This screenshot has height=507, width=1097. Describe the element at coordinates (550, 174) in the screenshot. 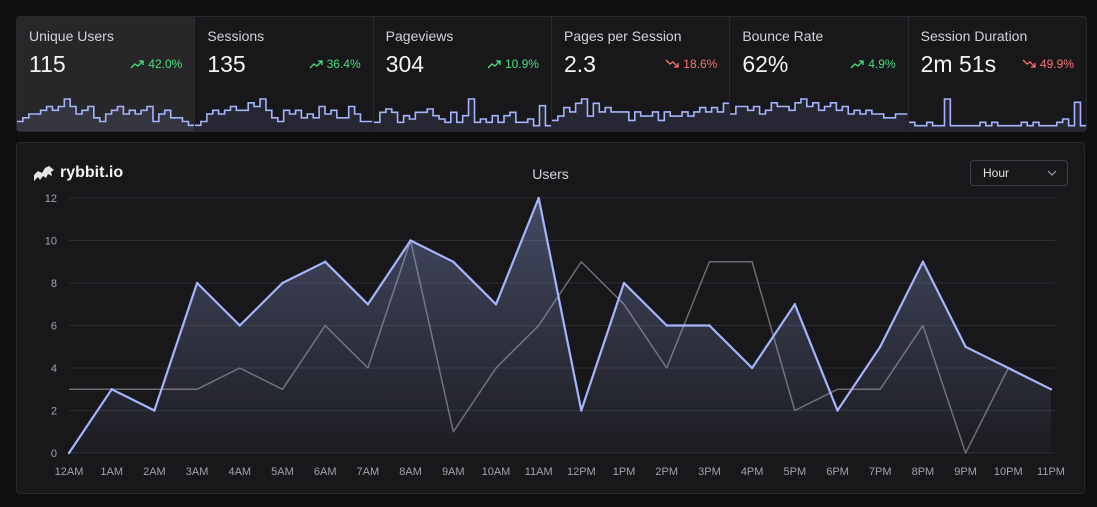

I see `chart-title: Users` at that location.